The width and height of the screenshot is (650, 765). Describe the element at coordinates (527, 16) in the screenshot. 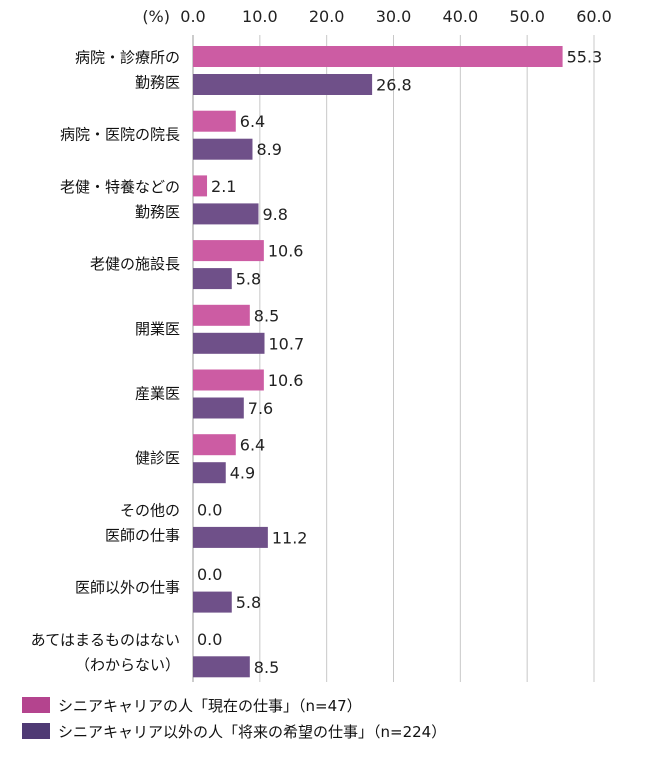

I see `x-tick-label: 50.0` at that location.